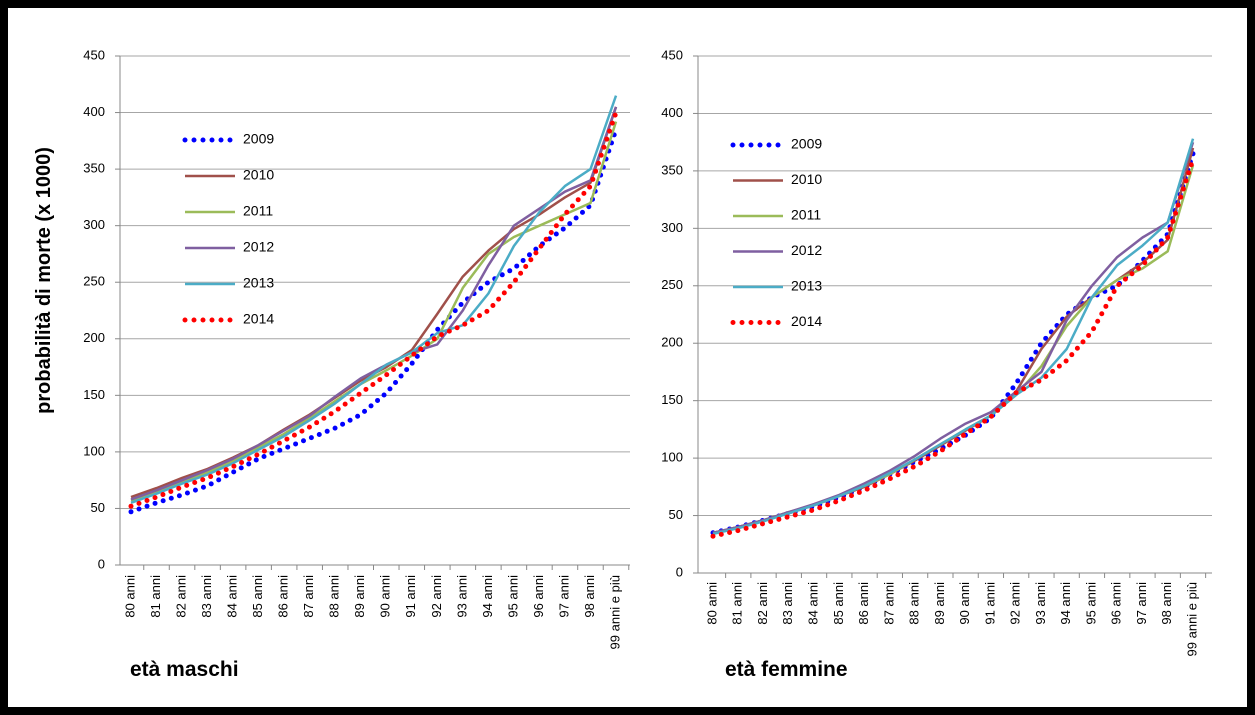 The width and height of the screenshot is (1255, 715). What do you see at coordinates (184, 669) in the screenshot?
I see `x-axis-title: età maschi` at bounding box center [184, 669].